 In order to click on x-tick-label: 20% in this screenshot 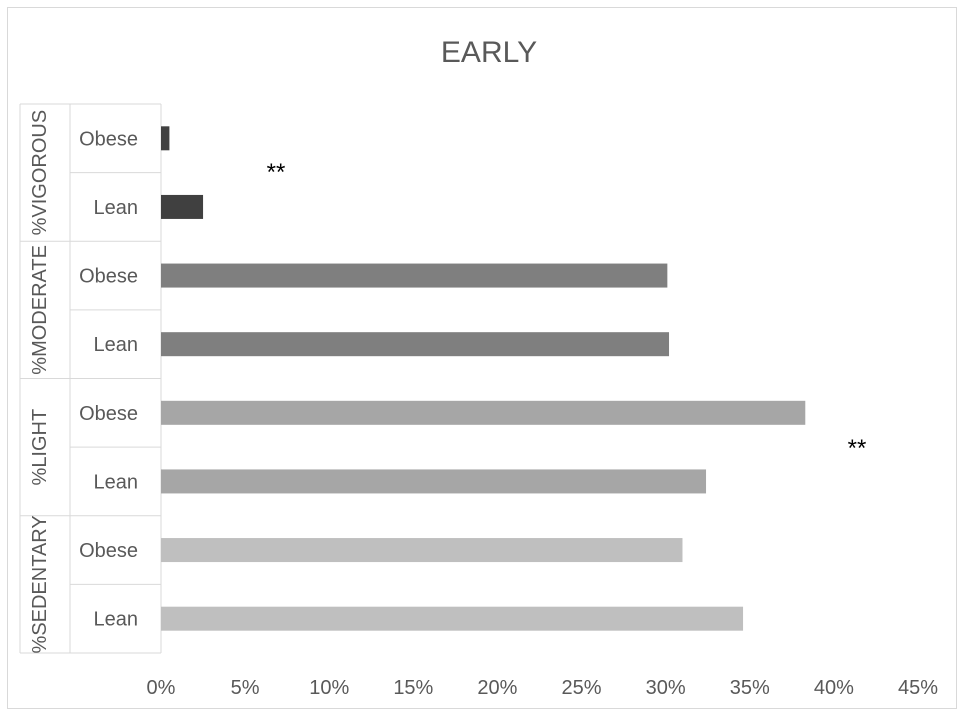, I will do `click(497, 688)`.